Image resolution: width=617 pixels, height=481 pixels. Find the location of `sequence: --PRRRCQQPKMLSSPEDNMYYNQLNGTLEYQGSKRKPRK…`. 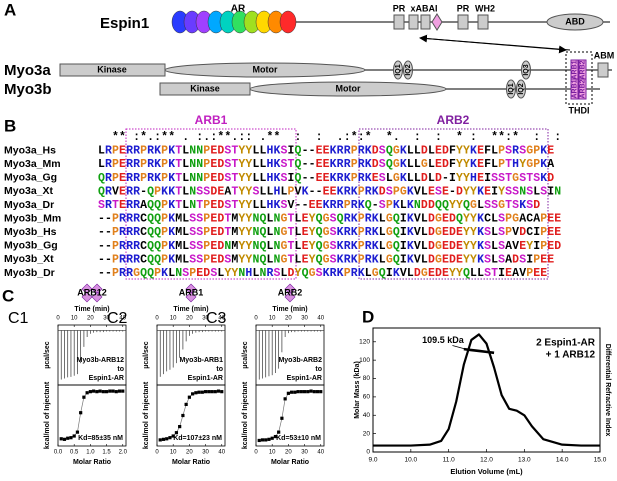

sequence: --PRRRCQQPKMLSSPEDNMYYNQLNGTLEYQGSKRKPRK… is located at coordinates (329, 246).